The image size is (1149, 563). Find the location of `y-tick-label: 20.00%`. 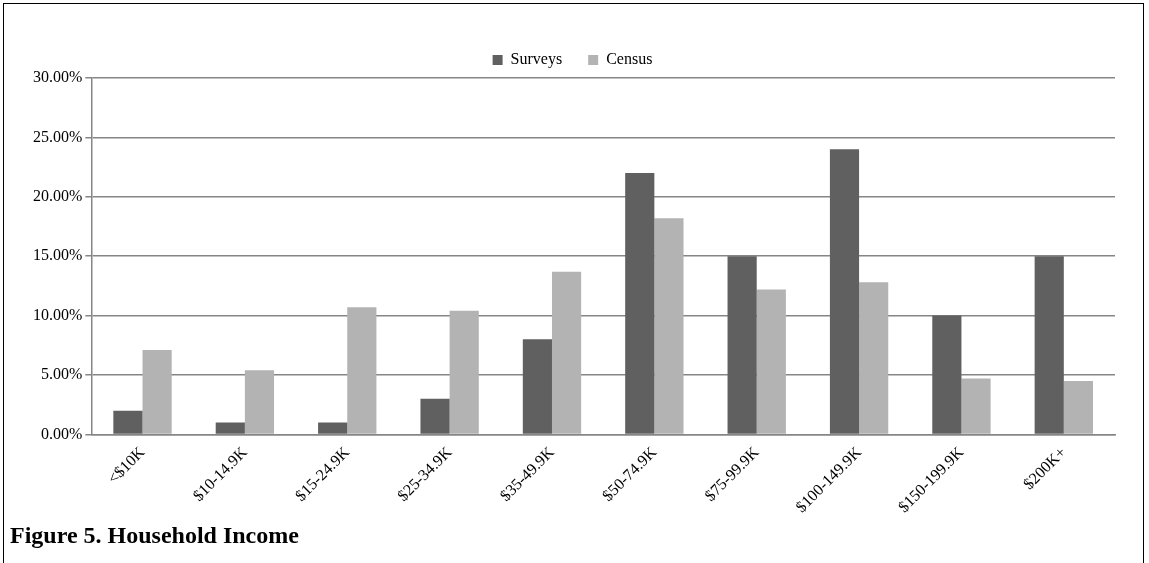

y-tick-label: 20.00% is located at coordinates (58, 195).